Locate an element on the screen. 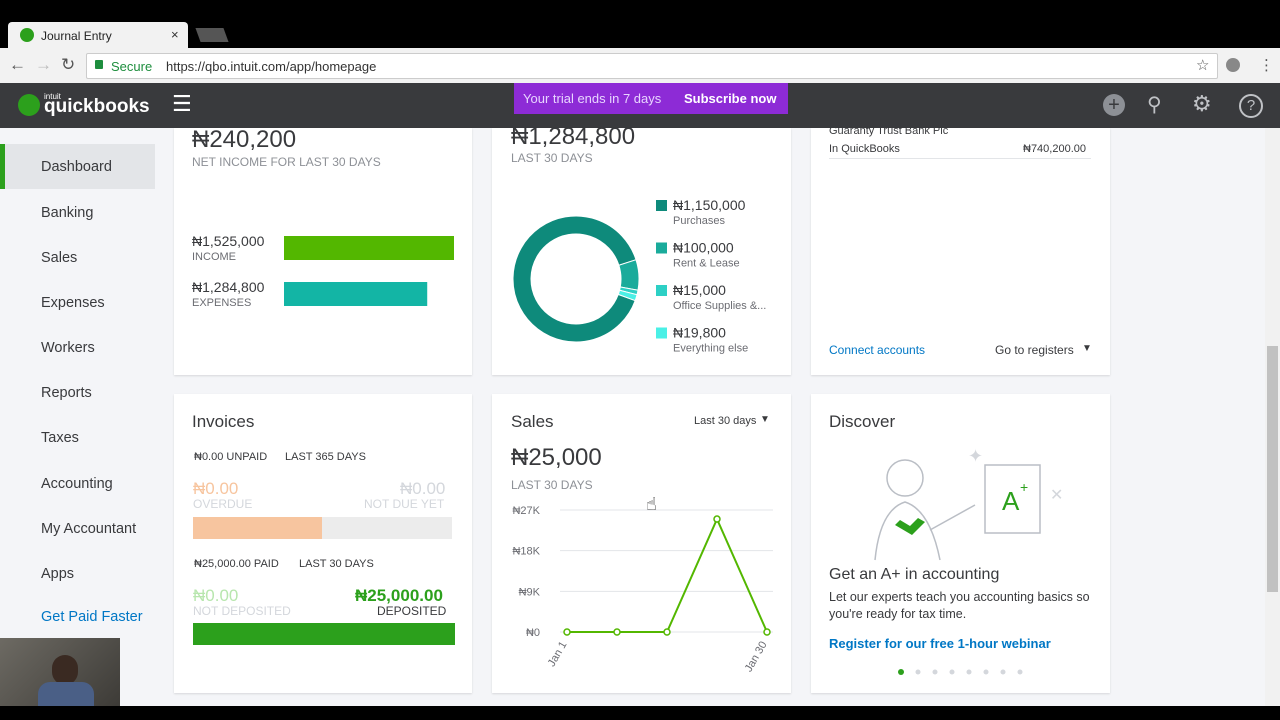 The image size is (1280, 720). card-title: Invoices is located at coordinates (223, 421).